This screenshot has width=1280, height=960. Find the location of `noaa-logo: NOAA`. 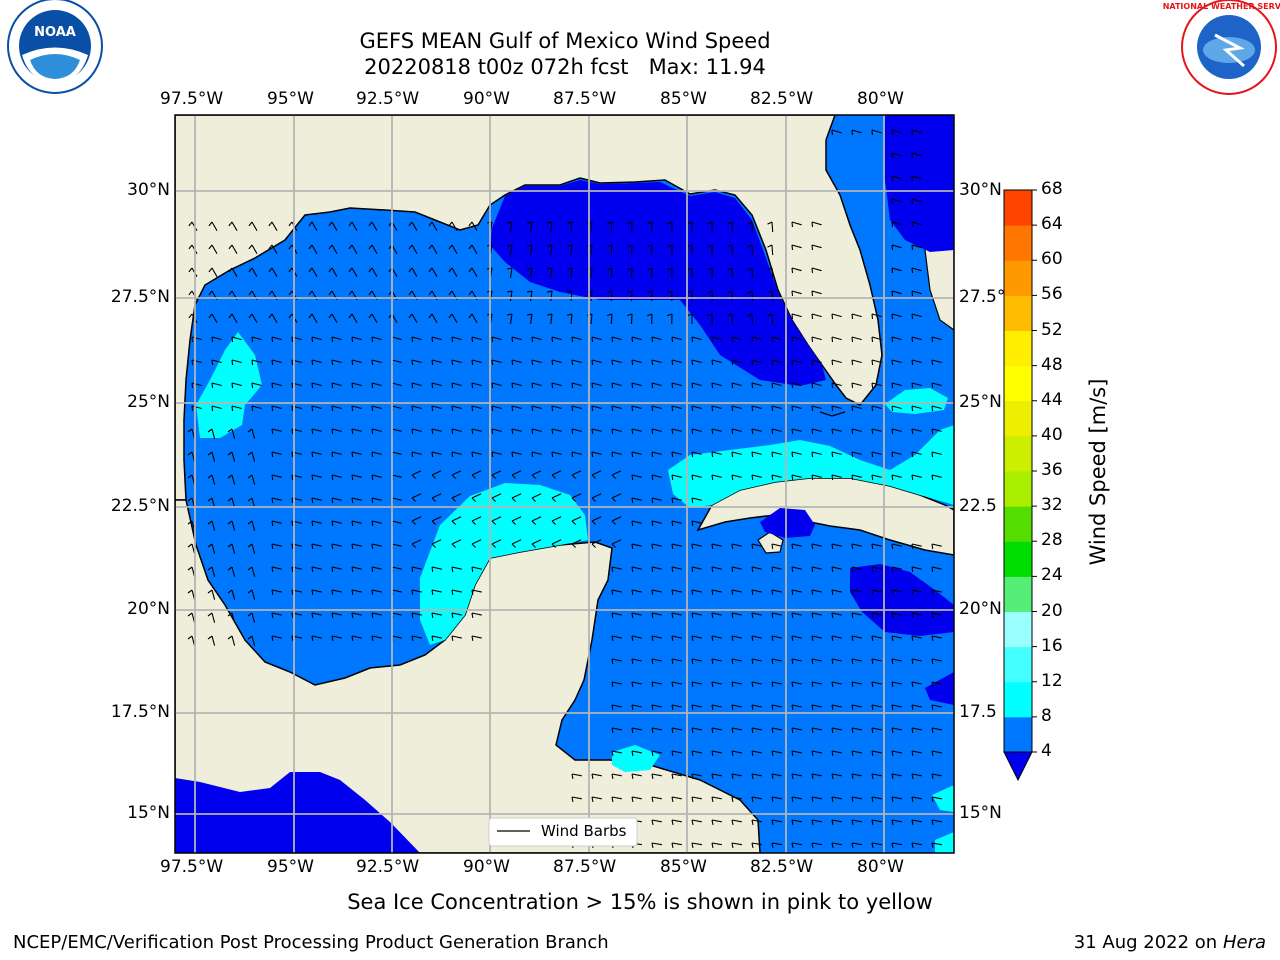

noaa-logo: NOAA is located at coordinates (55, 47).